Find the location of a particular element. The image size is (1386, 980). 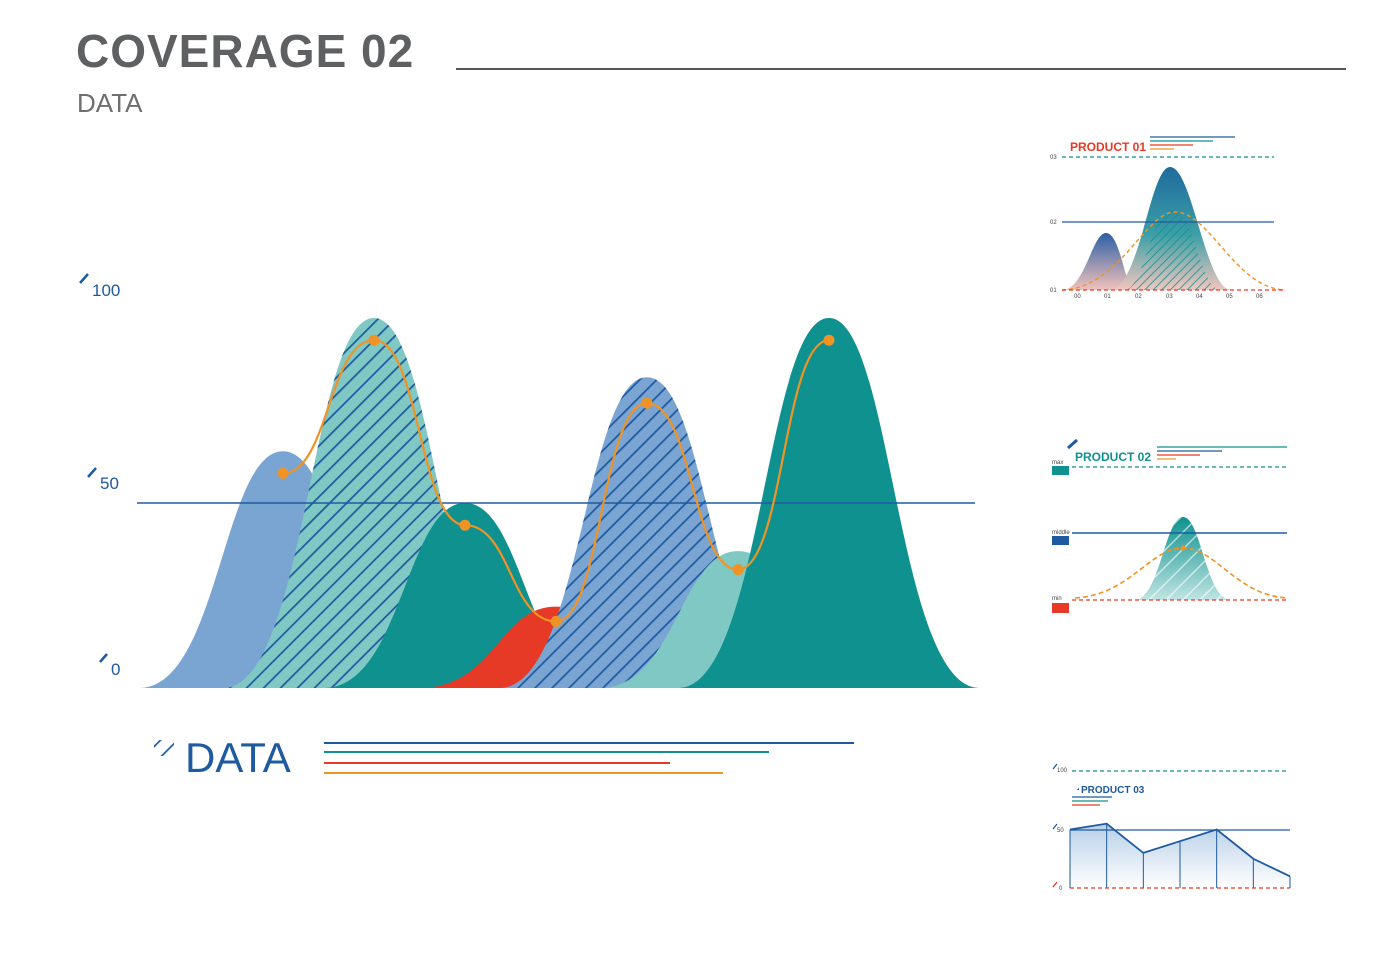

product-02-chart: PRODUCT 02 max middle min is located at coordinates (1170, 525).